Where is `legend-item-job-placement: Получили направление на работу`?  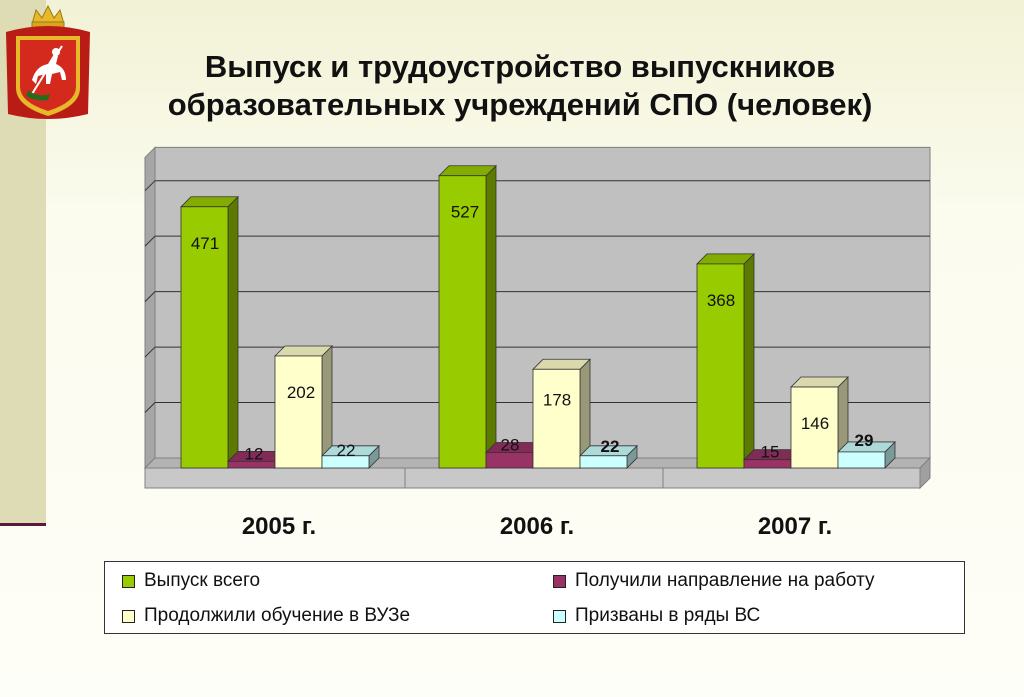
legend-item-job-placement: Получили направление на работу is located at coordinates (714, 581).